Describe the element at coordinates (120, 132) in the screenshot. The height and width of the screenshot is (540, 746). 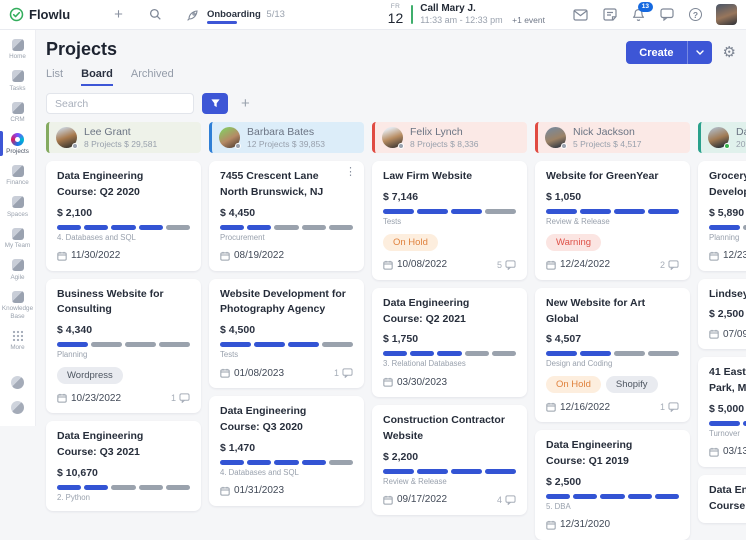
I see `column-owner-name: Lee Grant` at that location.